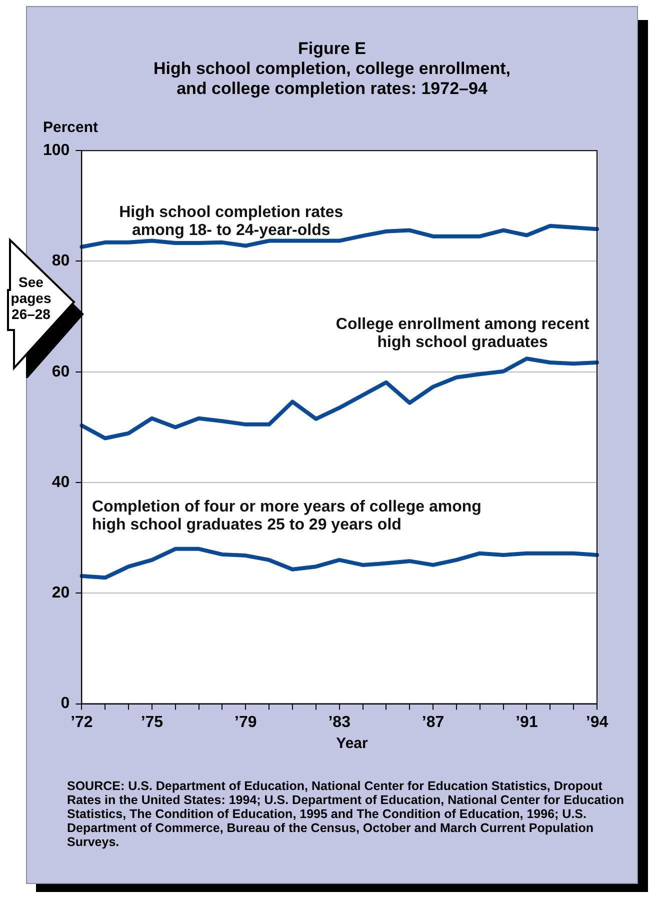 Image resolution: width=650 pixels, height=898 pixels. I want to click on y-tick-label: 100, so click(56, 151).